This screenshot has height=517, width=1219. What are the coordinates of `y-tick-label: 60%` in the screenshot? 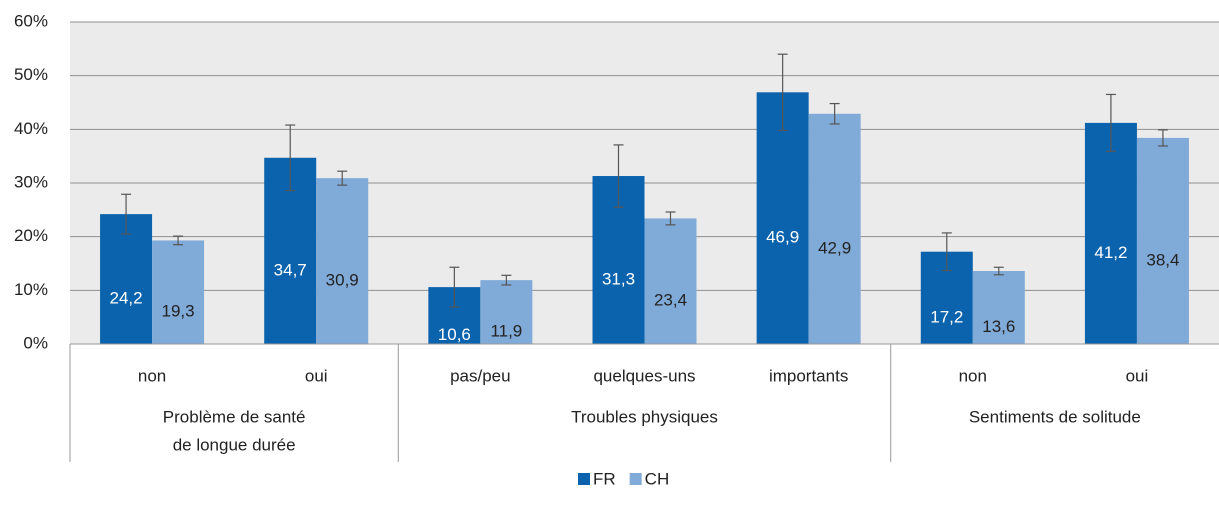 It's located at (31, 20).